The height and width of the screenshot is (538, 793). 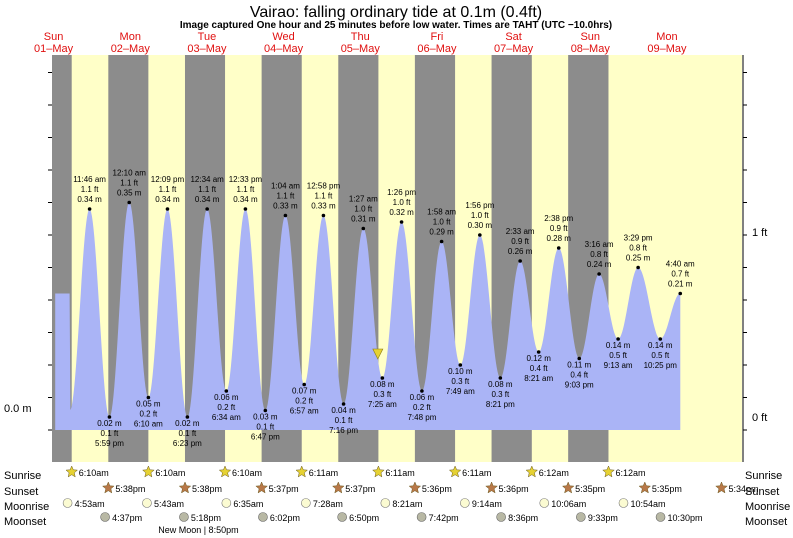 What do you see at coordinates (90, 504) in the screenshot?
I see `moonrise-time: 4:53am` at bounding box center [90, 504].